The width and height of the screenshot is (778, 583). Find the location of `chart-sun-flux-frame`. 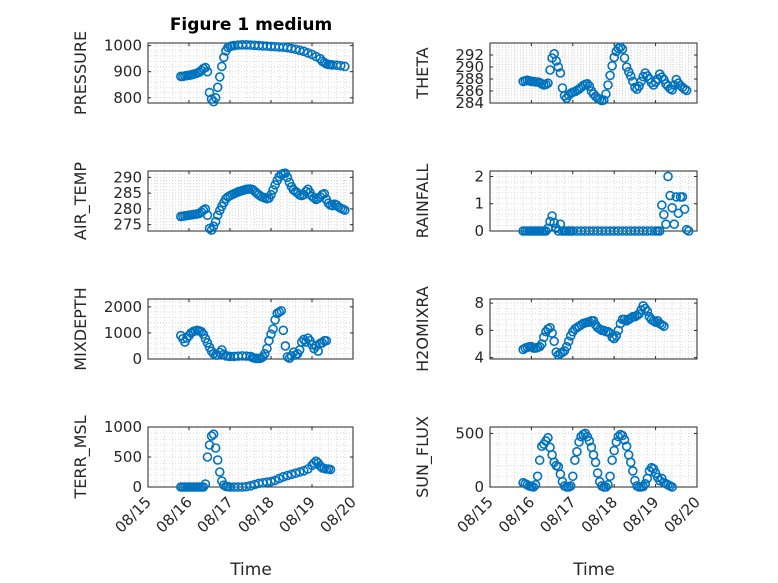

chart-sun-flux-frame is located at coordinates (593, 457).